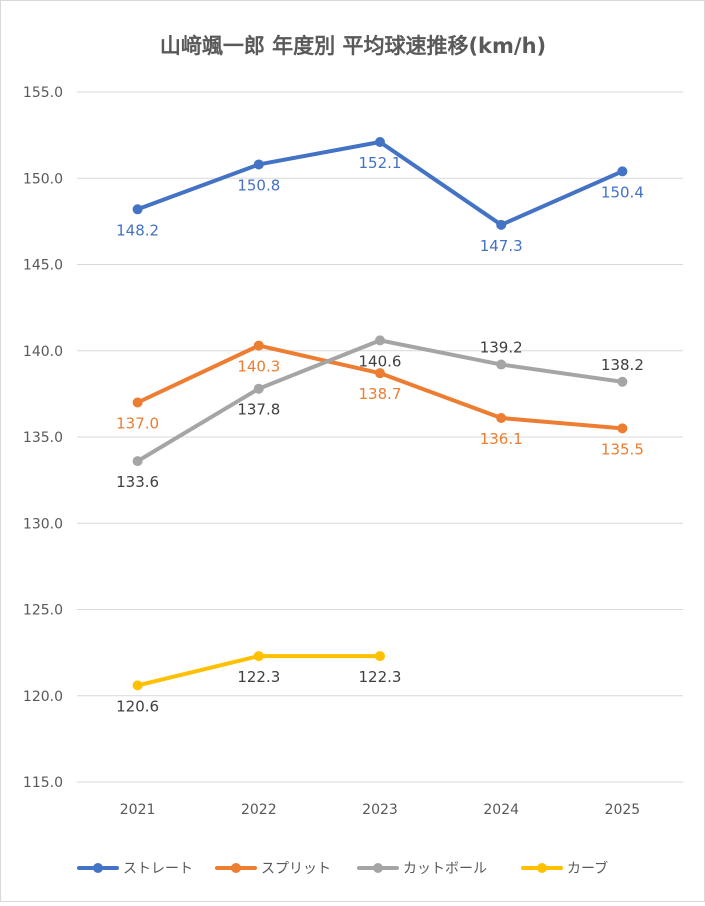  What do you see at coordinates (258, 185) in the screenshot?
I see `data-label: 150.8` at bounding box center [258, 185].